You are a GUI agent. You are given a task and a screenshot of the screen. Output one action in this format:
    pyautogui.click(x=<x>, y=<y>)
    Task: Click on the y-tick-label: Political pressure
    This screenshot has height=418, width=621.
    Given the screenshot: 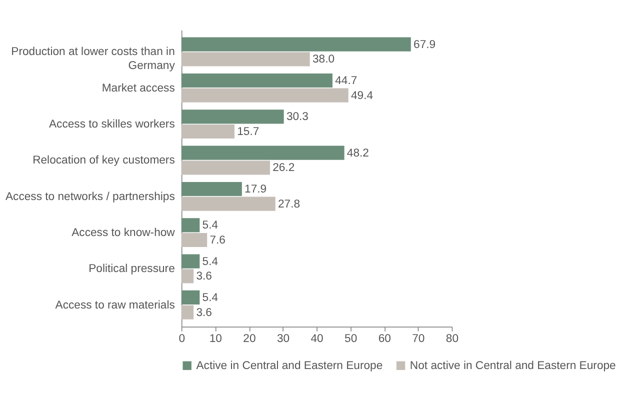 What is the action you would take?
    pyautogui.click(x=131, y=269)
    